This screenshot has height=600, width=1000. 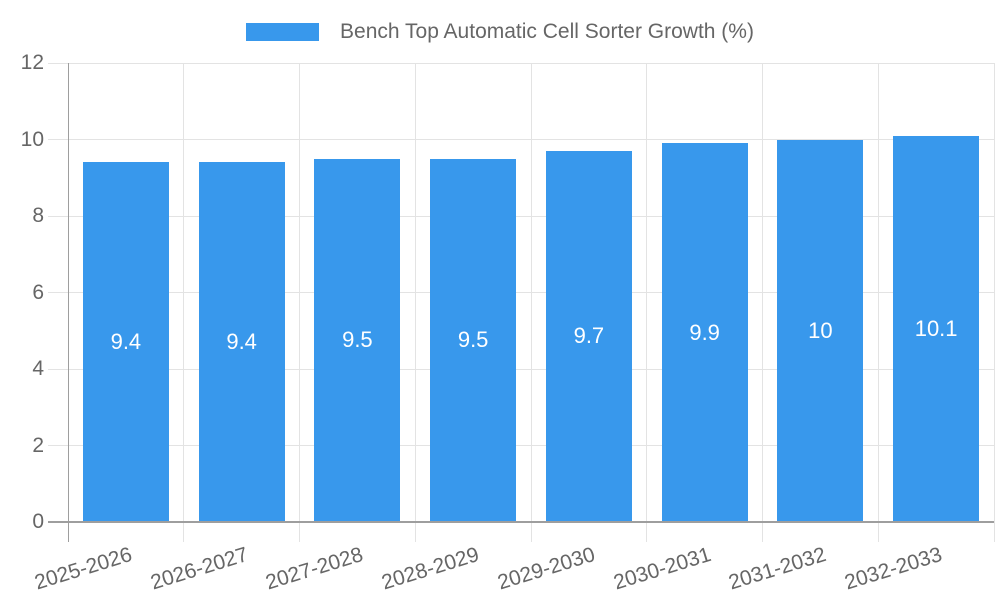 What do you see at coordinates (32, 139) in the screenshot?
I see `y-tick-label: 10` at bounding box center [32, 139].